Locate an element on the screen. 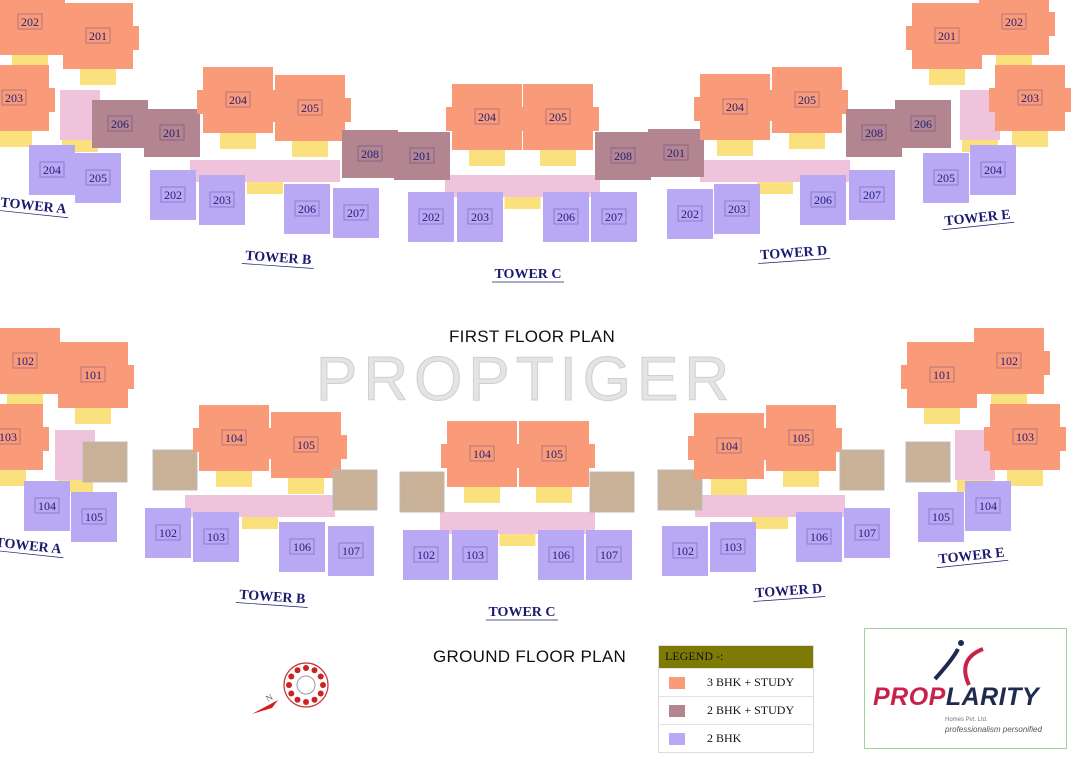 This screenshot has width=1092, height=768. tower-label: TOWER C is located at coordinates (527, 274).